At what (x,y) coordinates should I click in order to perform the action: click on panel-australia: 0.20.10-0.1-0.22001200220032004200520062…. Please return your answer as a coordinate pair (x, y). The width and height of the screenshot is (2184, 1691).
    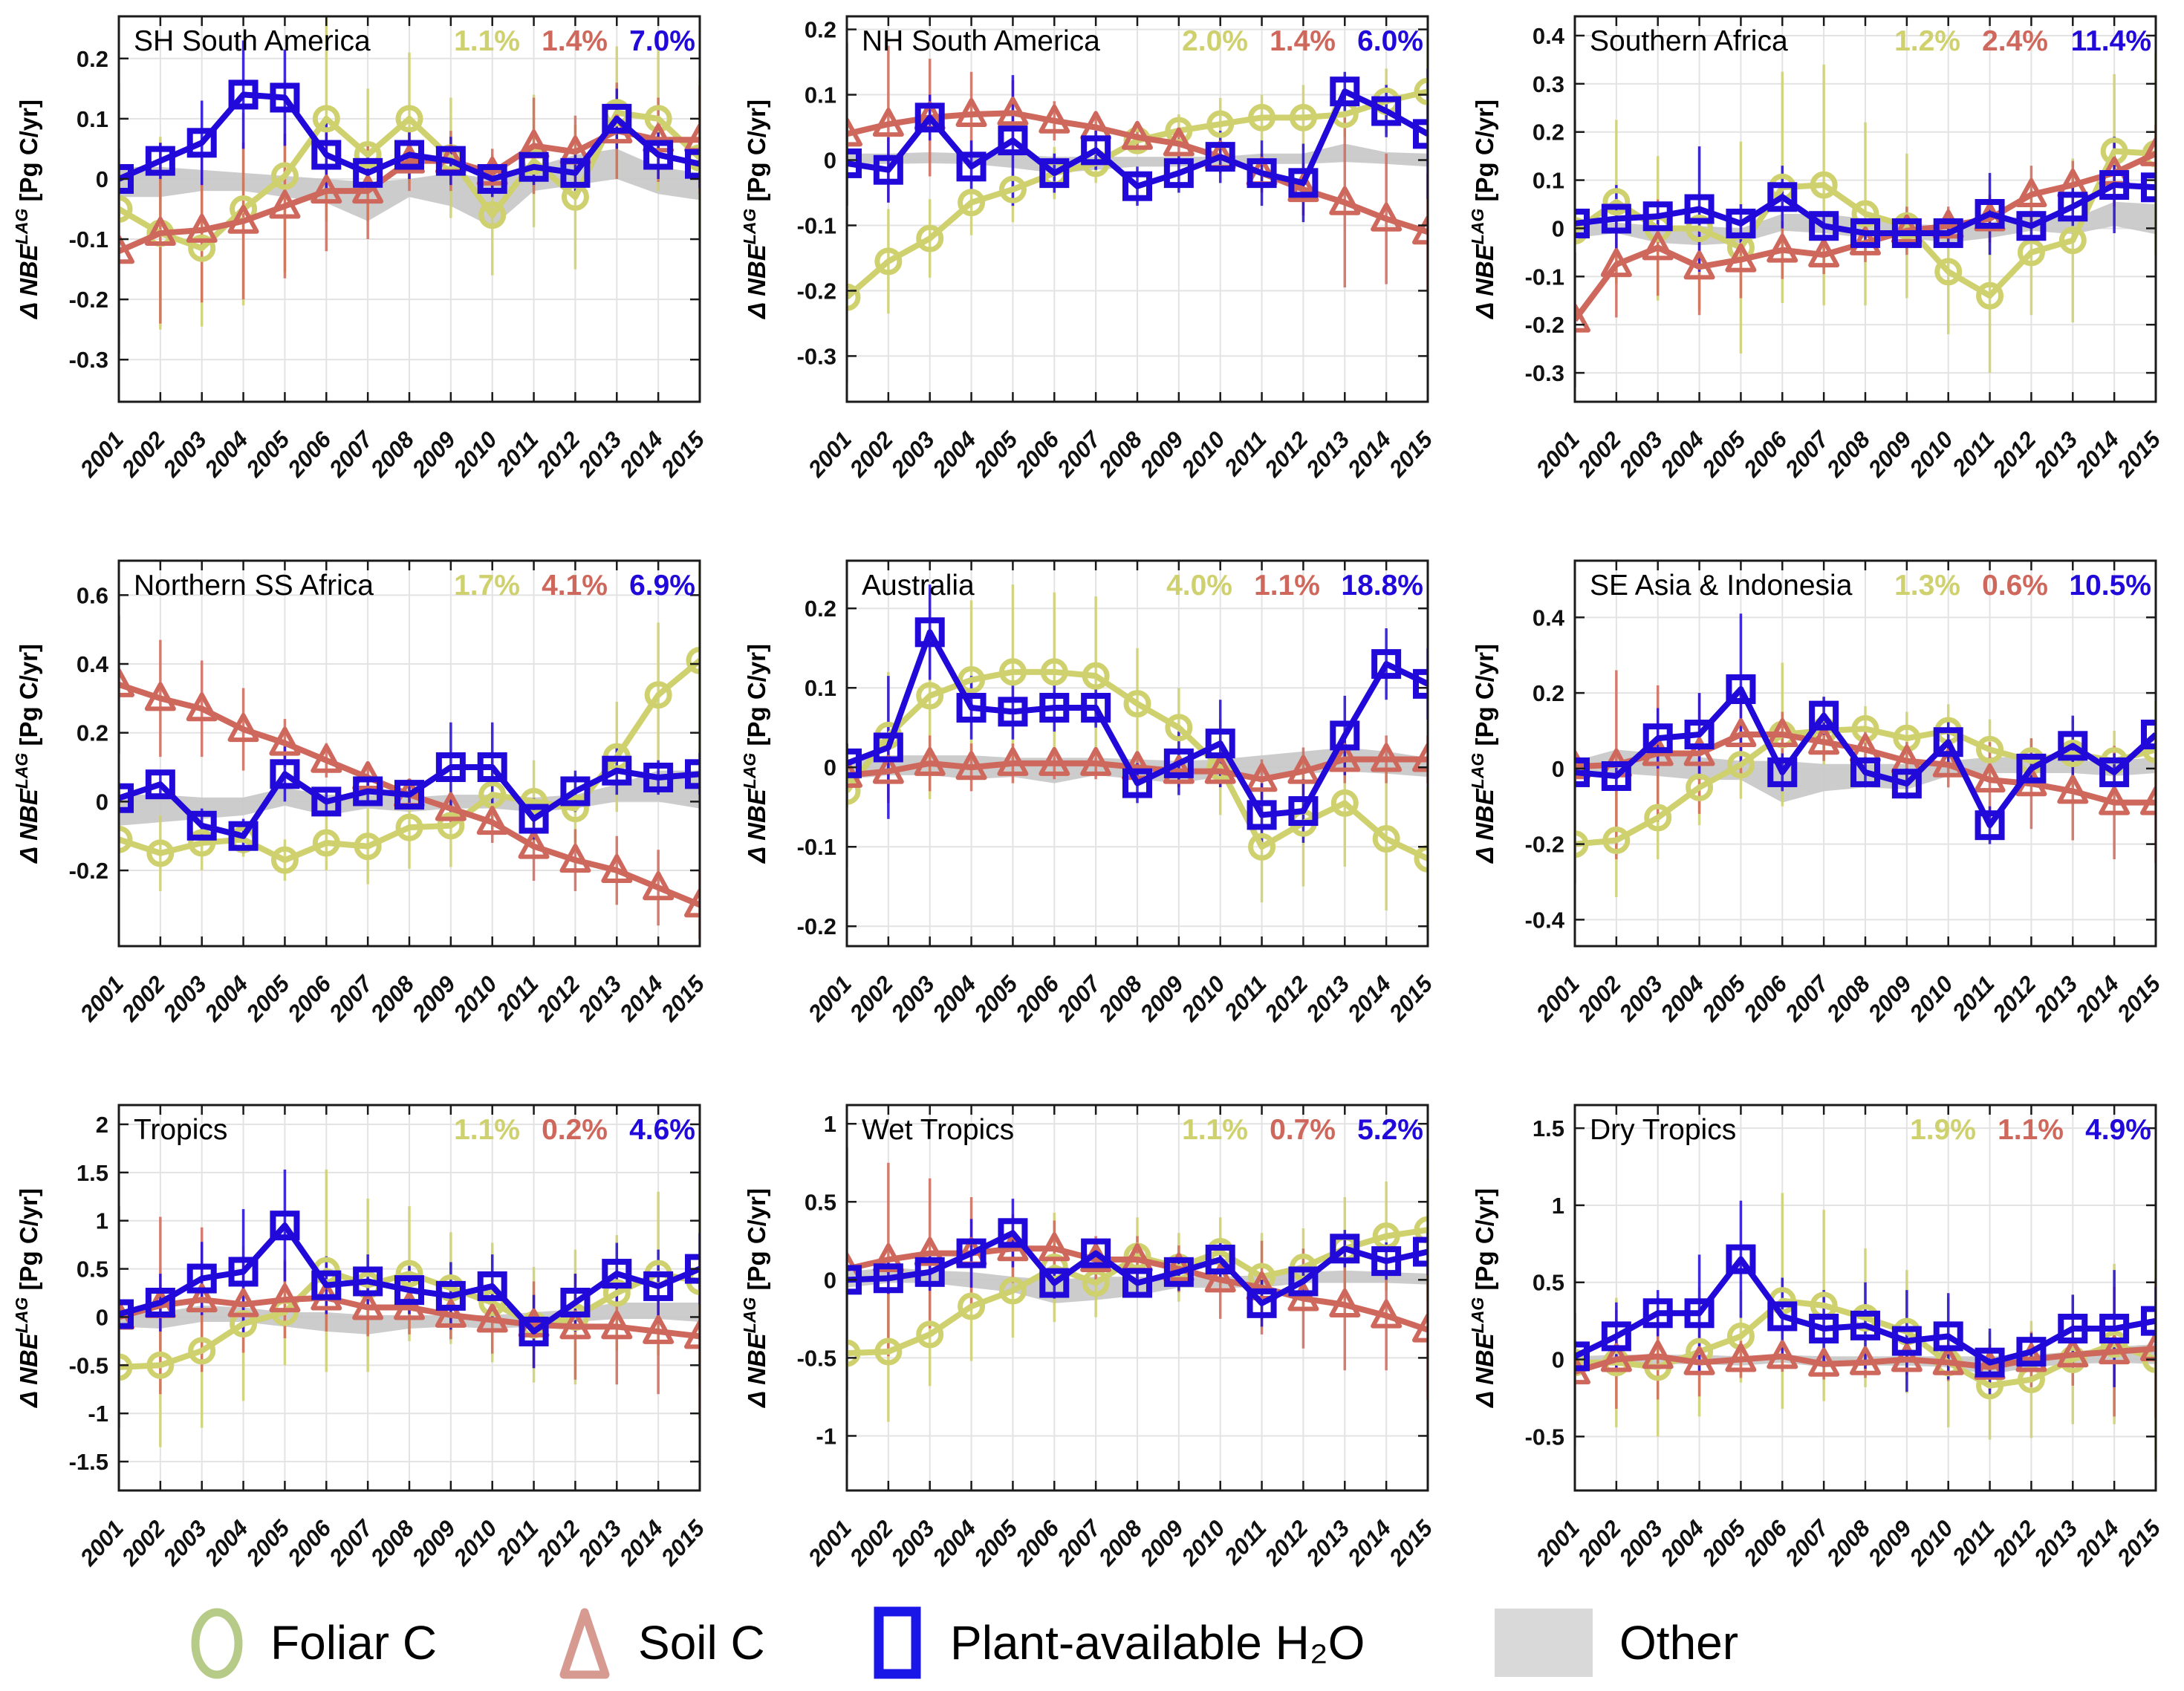
    Looking at the image, I should click on (1089, 793).